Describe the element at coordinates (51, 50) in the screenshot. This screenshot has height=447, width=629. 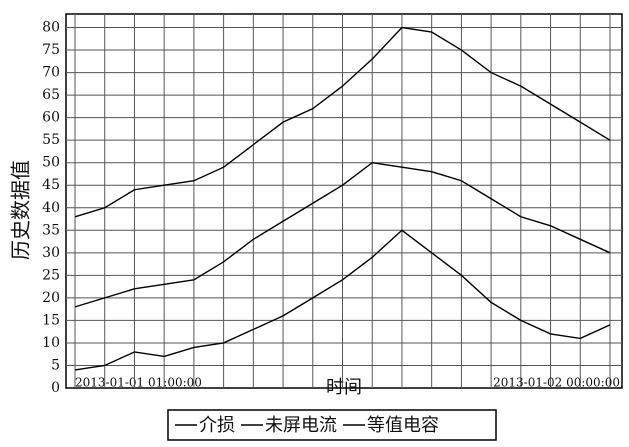
I see `y-tick-label: 75` at that location.